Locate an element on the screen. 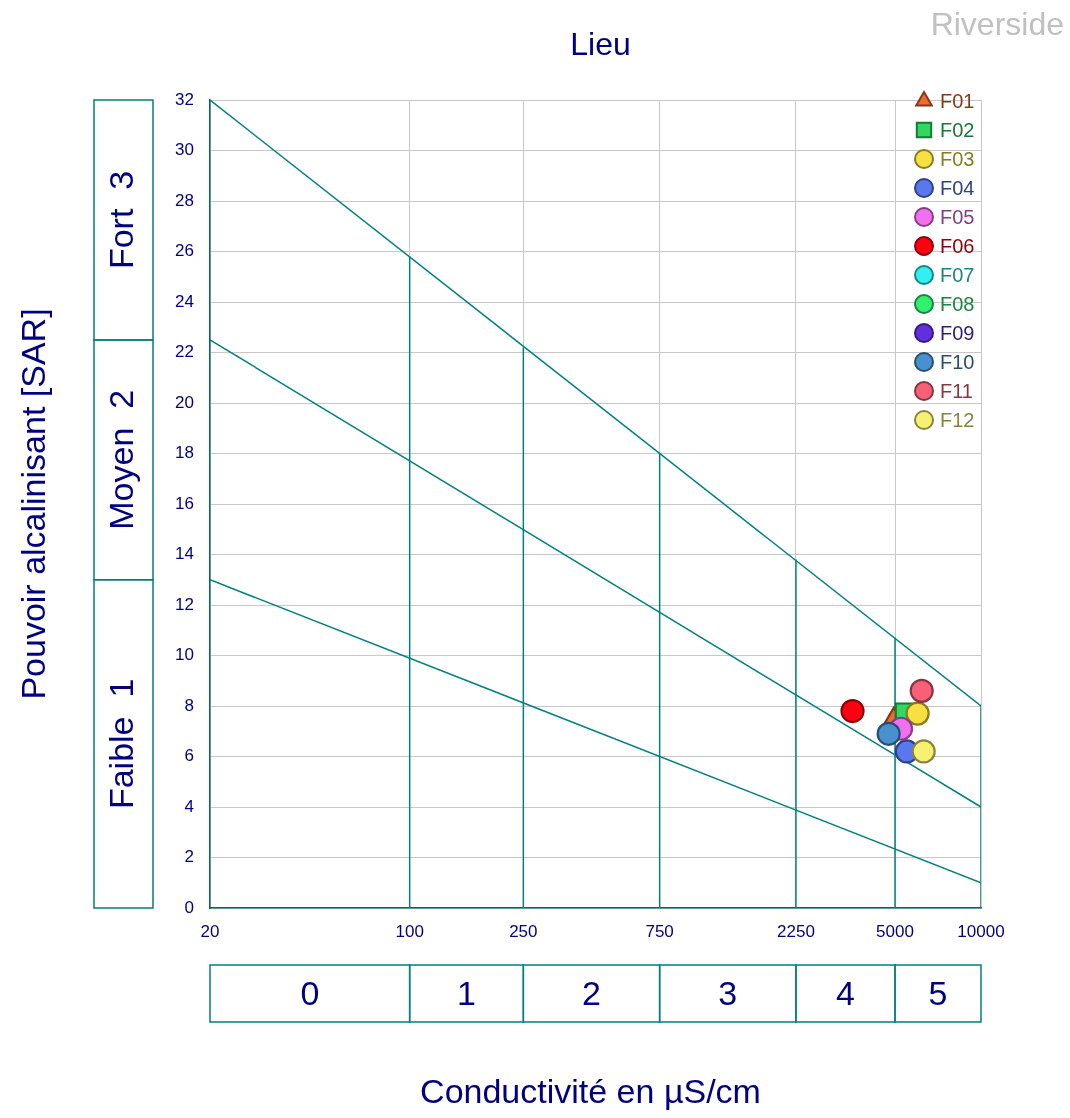 The width and height of the screenshot is (1070, 1118). text: 4 is located at coordinates (845, 993).